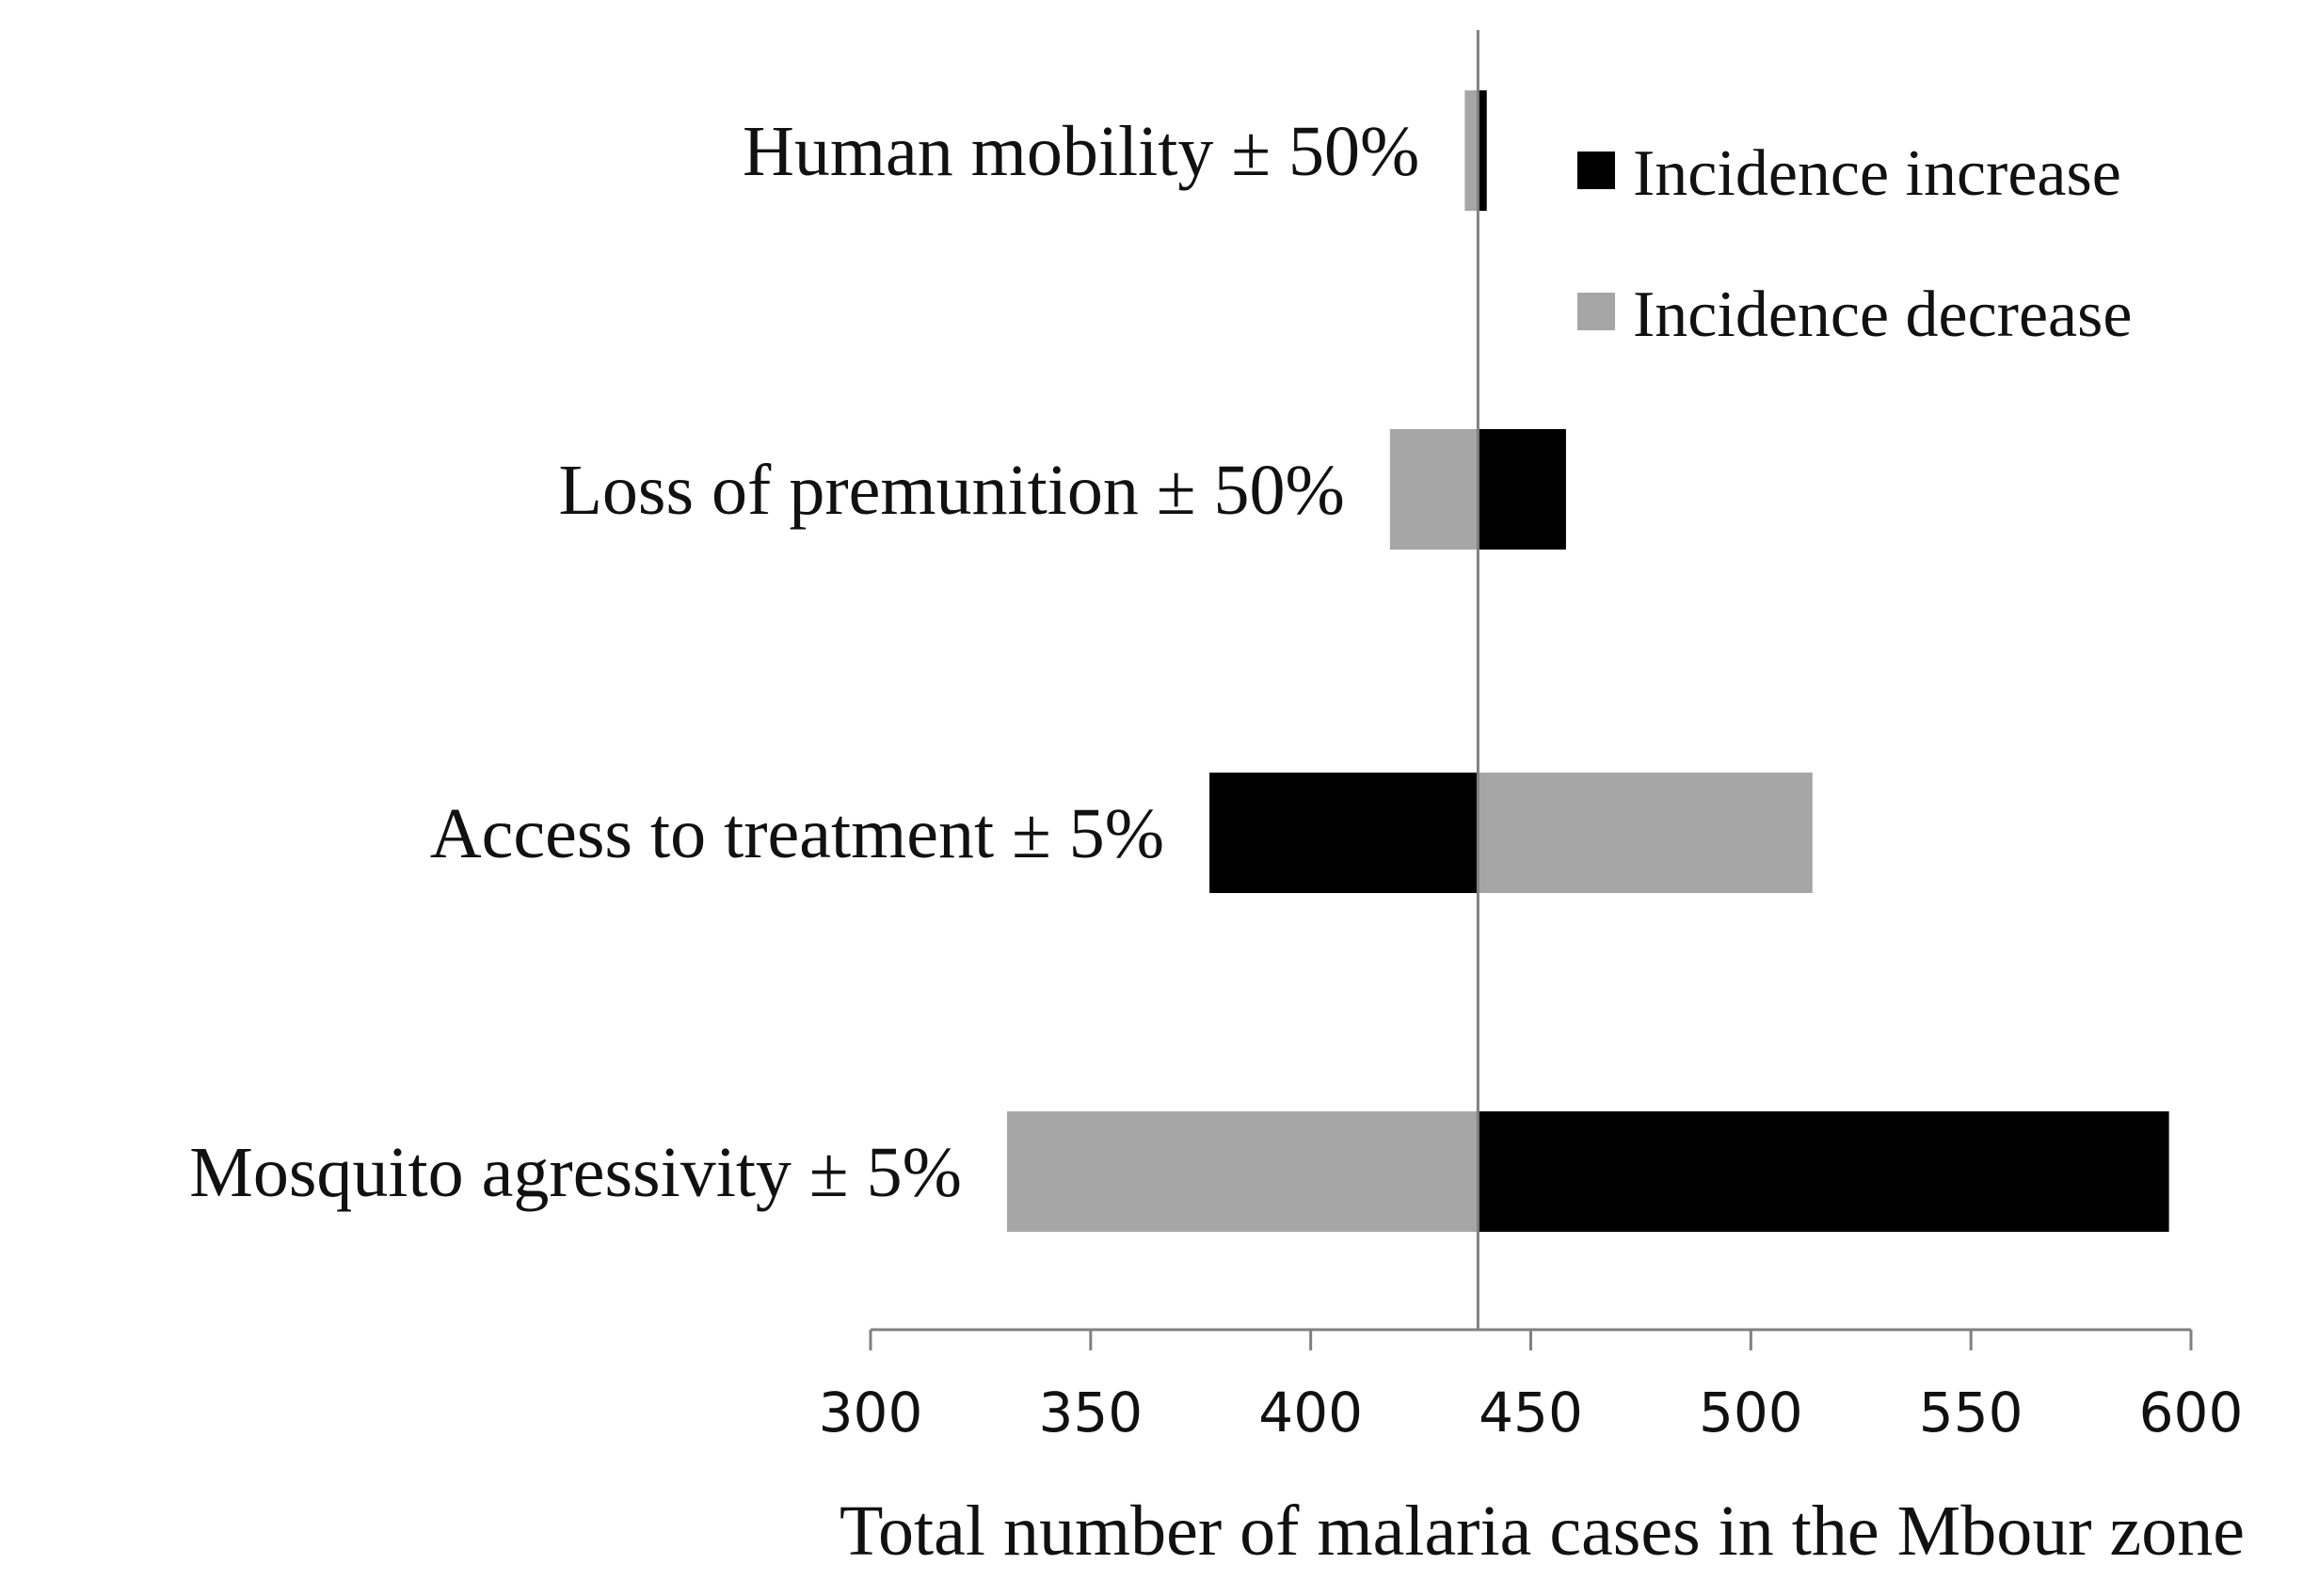 This screenshot has width=2319, height=1596. I want to click on legend-swatch-increase, so click(1596, 170).